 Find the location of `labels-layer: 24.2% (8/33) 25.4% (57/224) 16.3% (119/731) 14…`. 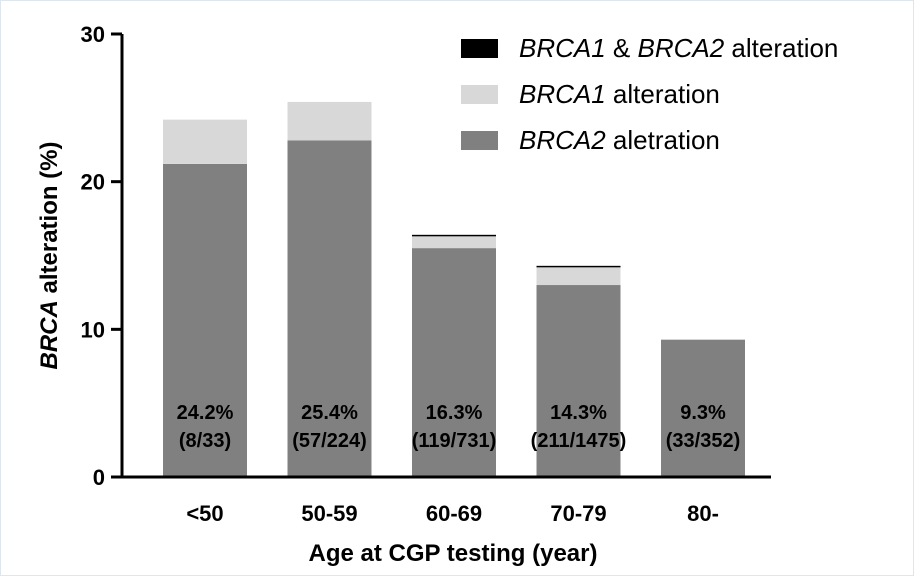

labels-layer: 24.2% (8/33) 25.4% (57/224) 16.3% (119/731) 14… is located at coordinates (459, 427).